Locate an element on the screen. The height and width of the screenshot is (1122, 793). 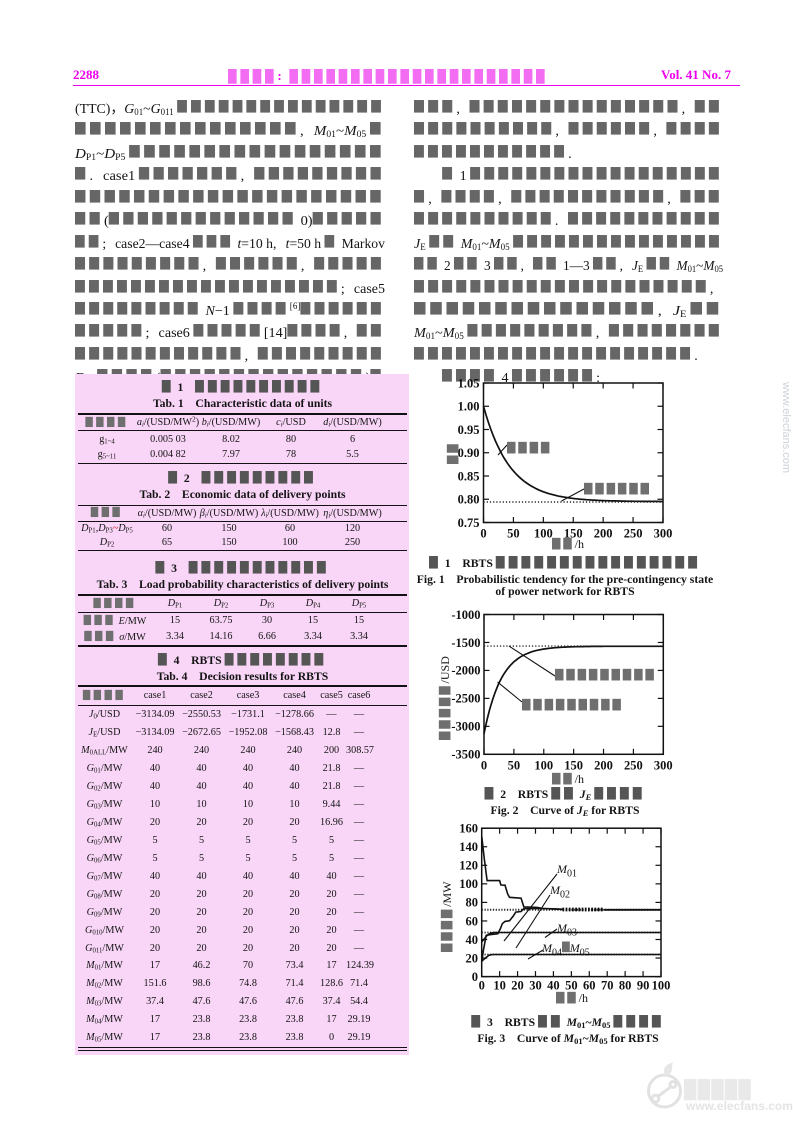
svg-text: 140 is located at coordinates (468, 847).